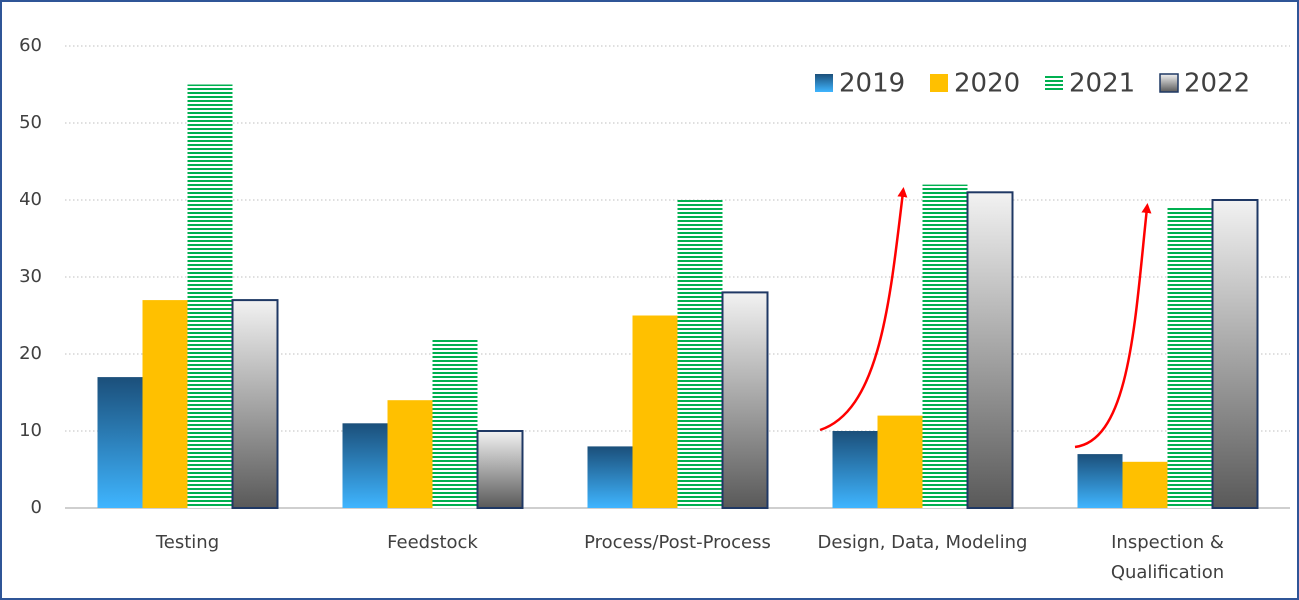 The image size is (1299, 600). What do you see at coordinates (1167, 557) in the screenshot?
I see `x-tick-label: Inspection & Qualification` at bounding box center [1167, 557].